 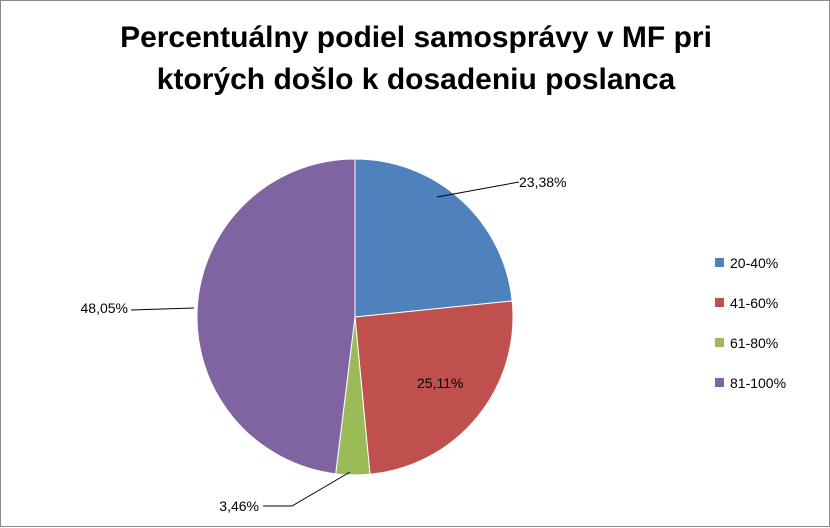 What do you see at coordinates (416, 79) in the screenshot?
I see `chart-title-line-2: ktorých došlo k dosadeniu poslanca` at bounding box center [416, 79].